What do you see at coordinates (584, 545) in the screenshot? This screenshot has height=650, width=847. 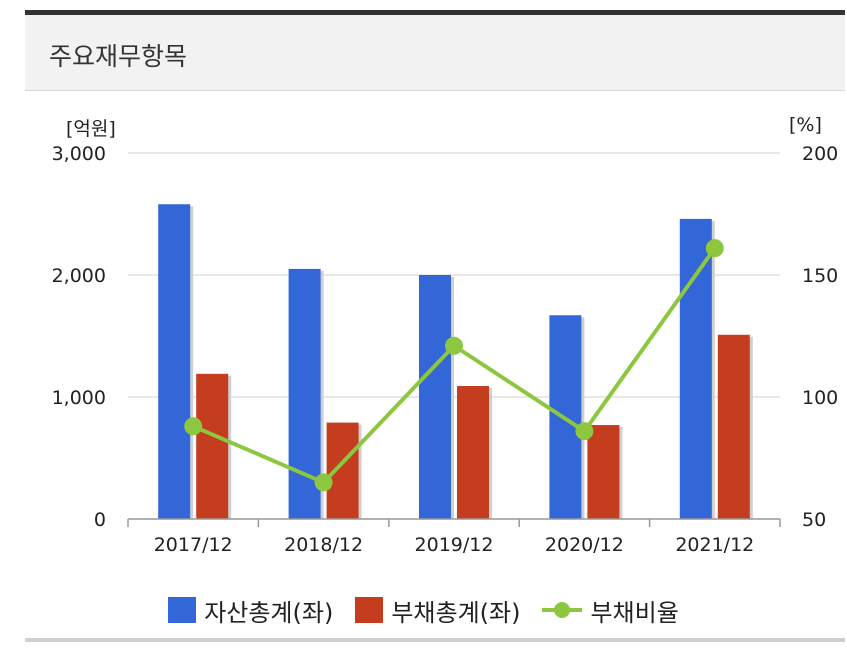 I see `x-tick-label: 2020/12` at bounding box center [584, 545].